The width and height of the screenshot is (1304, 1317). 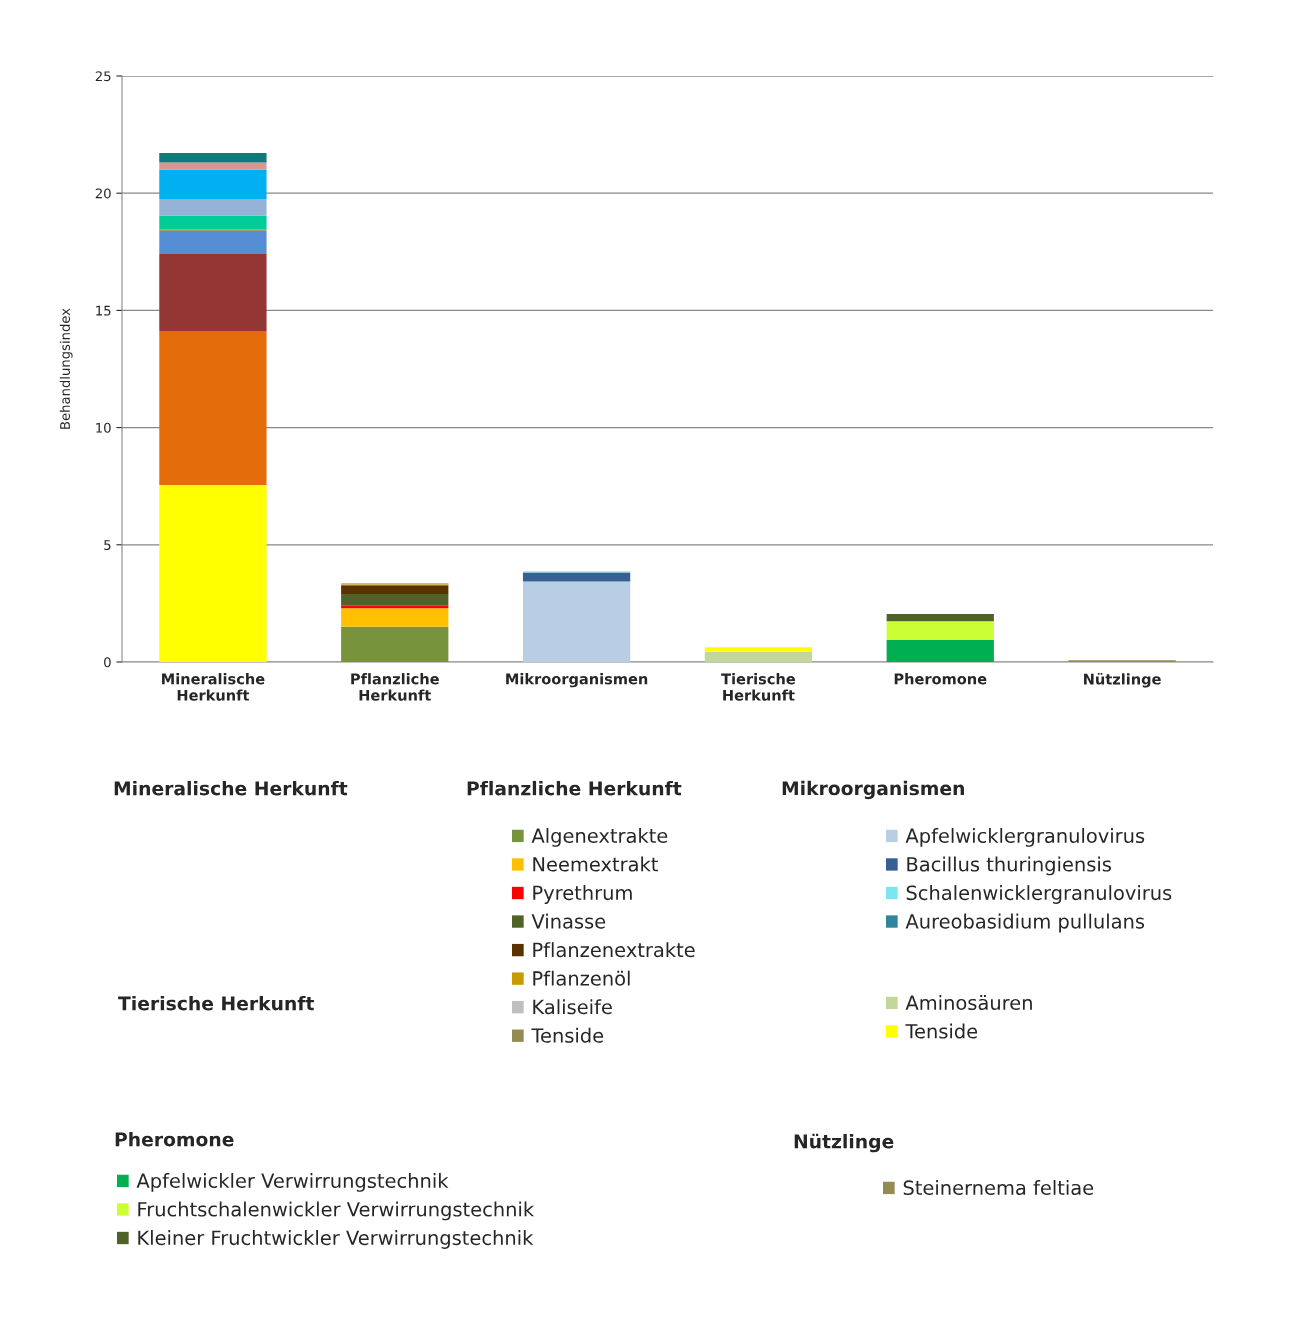 What do you see at coordinates (1025, 923) in the screenshot?
I see `legend-label: Aureobasidium pullulans` at bounding box center [1025, 923].